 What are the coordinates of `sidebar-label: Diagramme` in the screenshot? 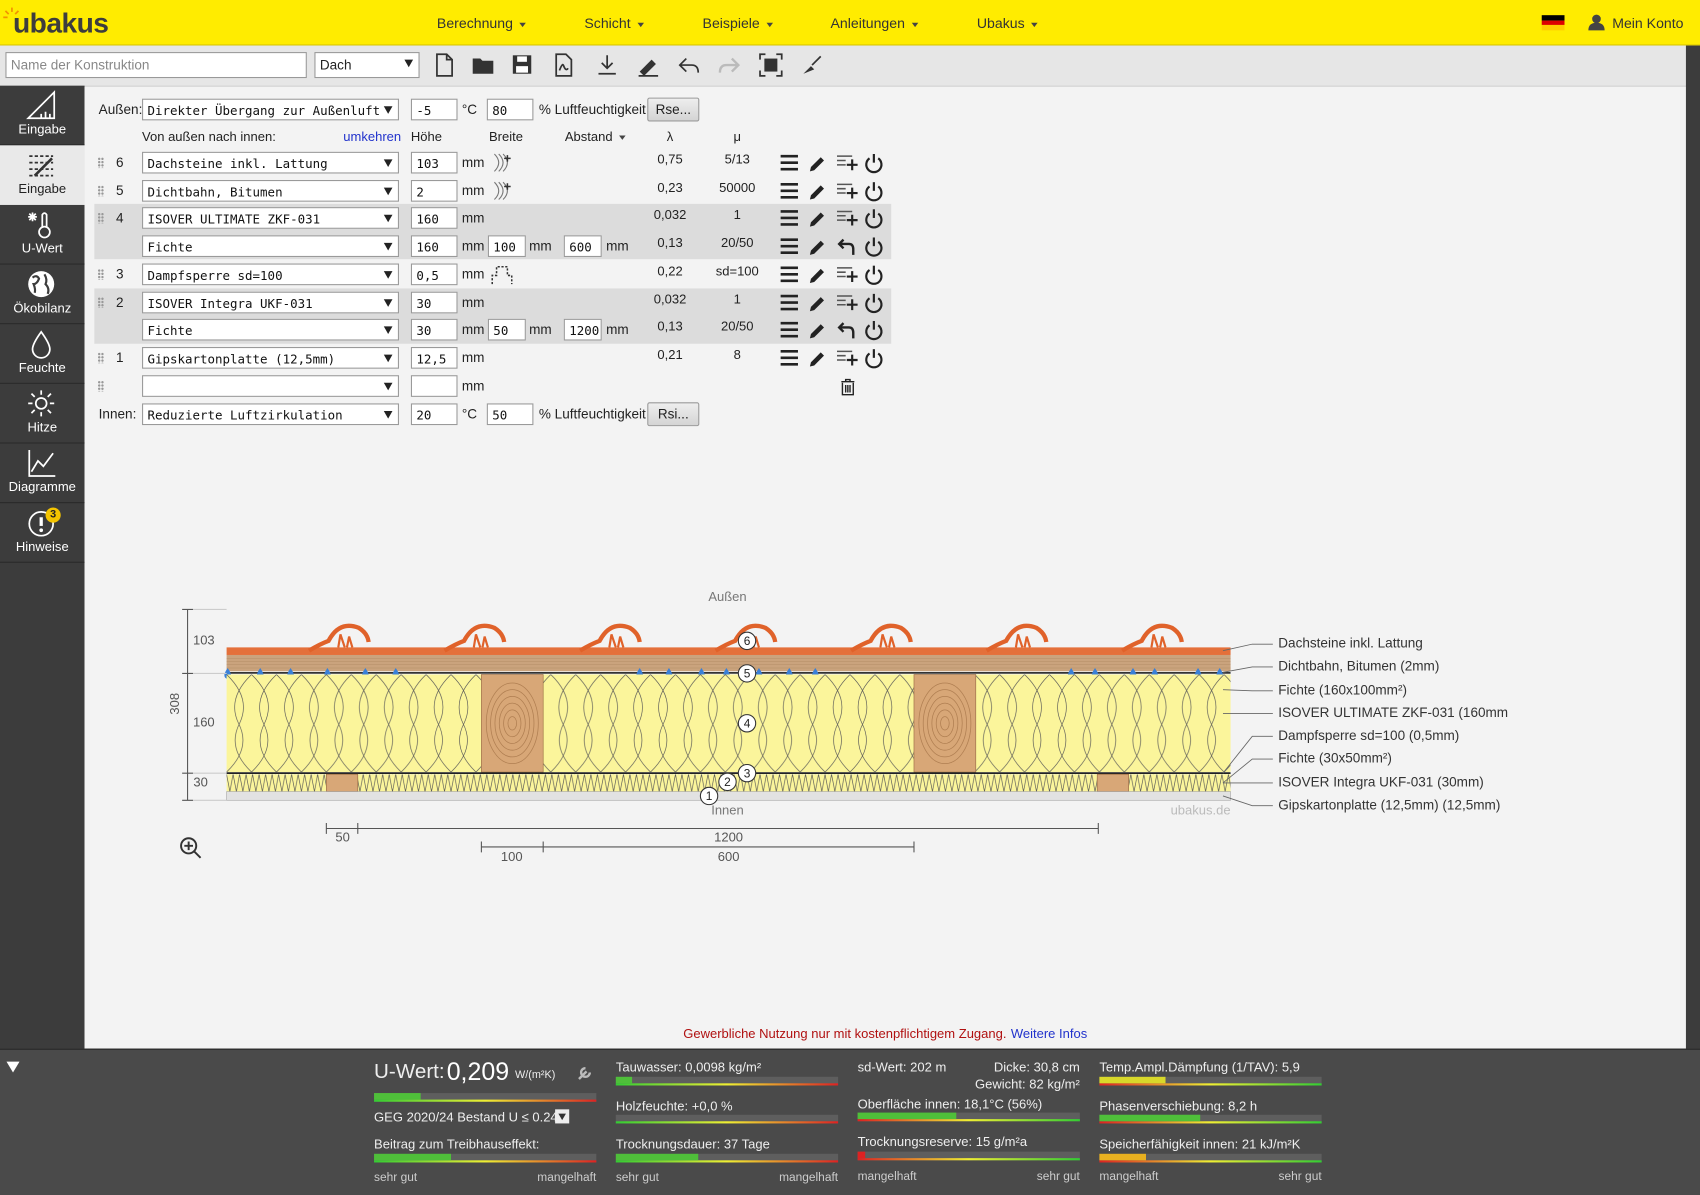 It's located at (42, 487).